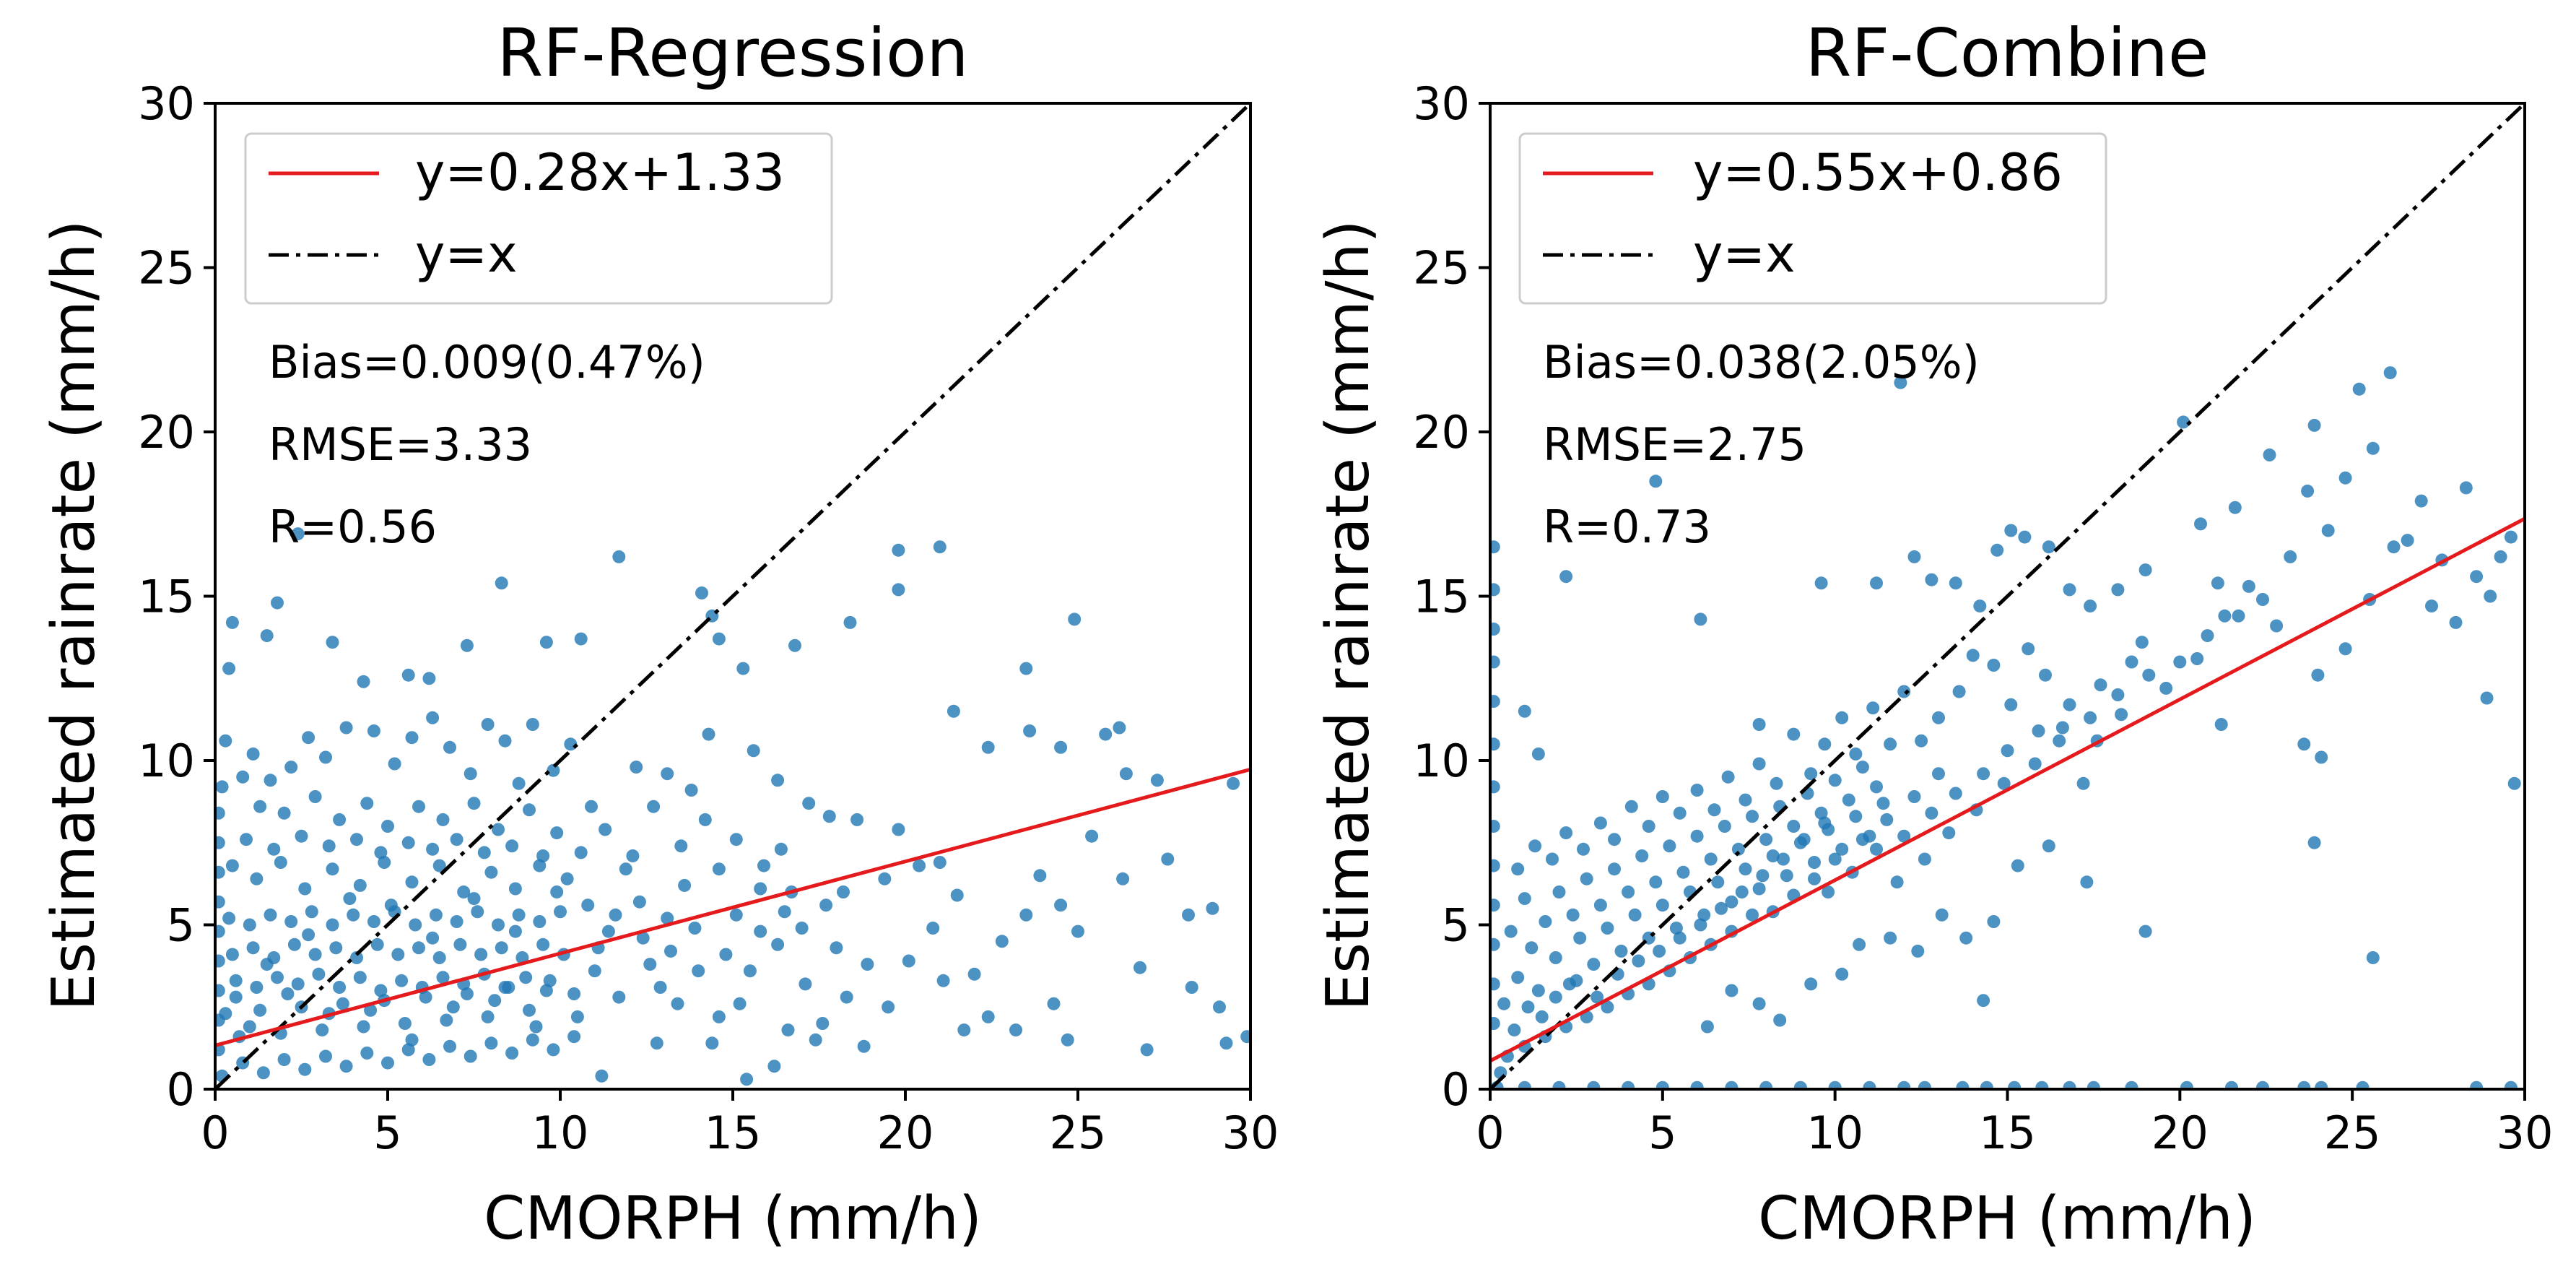 Image resolution: width=2576 pixels, height=1282 pixels. What do you see at coordinates (2007, 1132) in the screenshot?
I see `x-tick-label: 15` at bounding box center [2007, 1132].